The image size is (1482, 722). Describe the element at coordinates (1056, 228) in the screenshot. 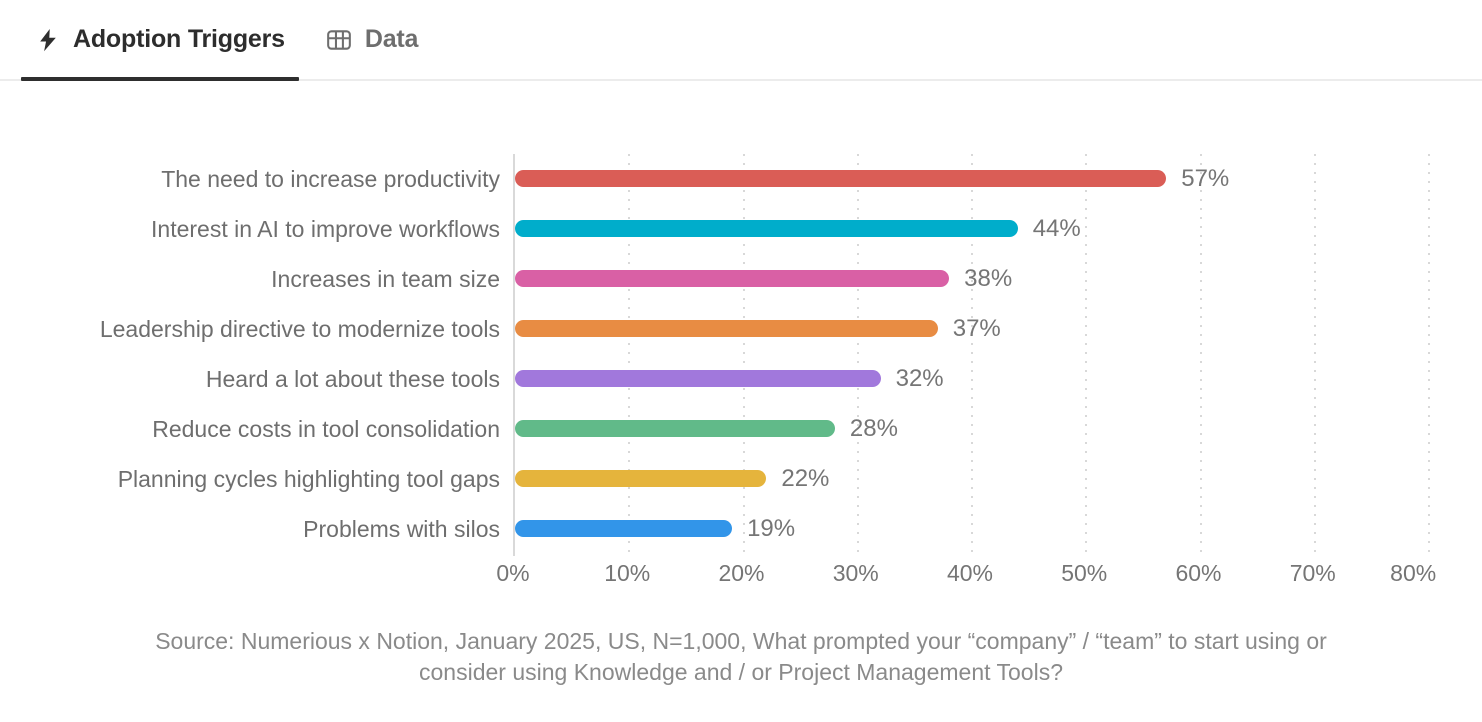

I see `bar-value-label: 44%` at that location.